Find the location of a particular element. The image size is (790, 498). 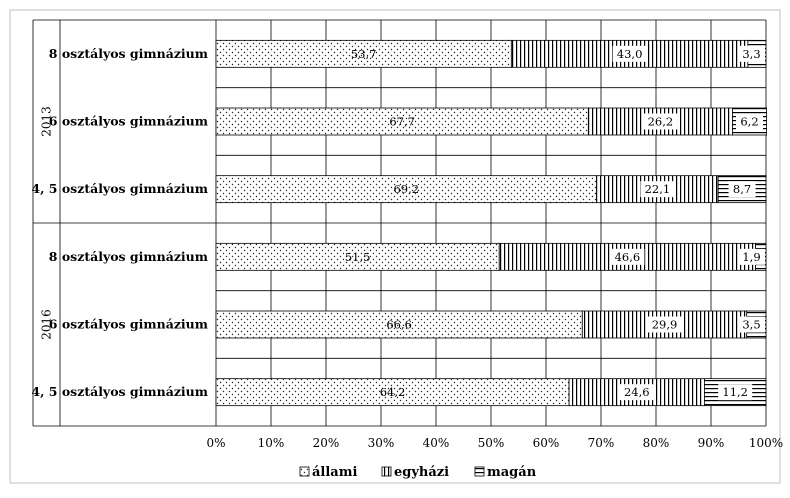

x-tick-label: 60% is located at coordinates (546, 443).